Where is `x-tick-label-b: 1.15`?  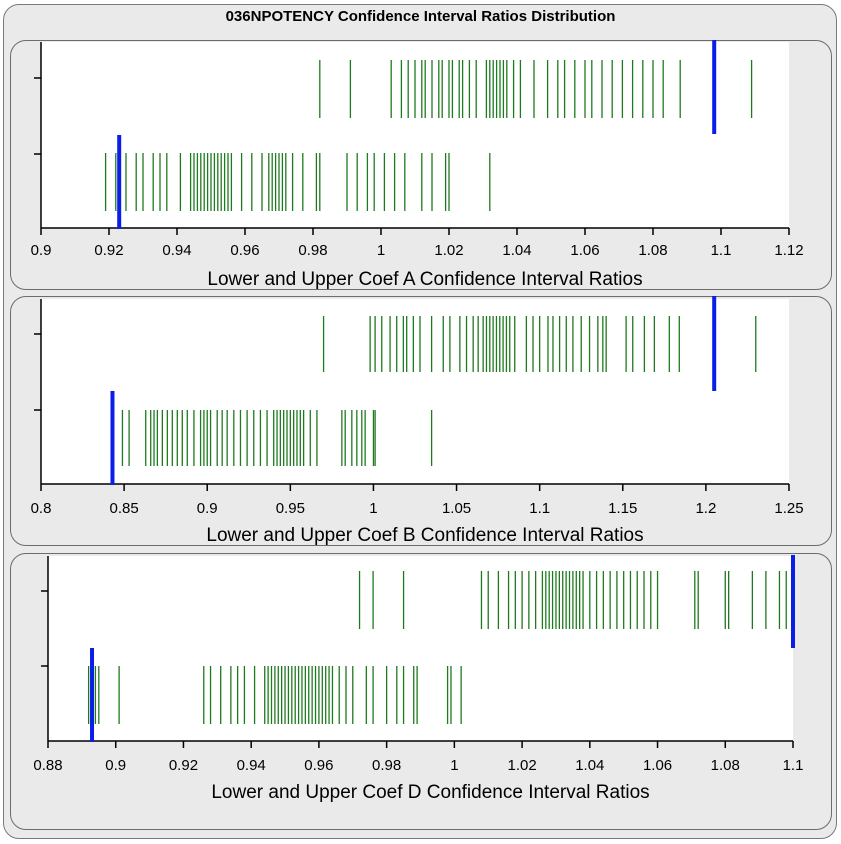 x-tick-label-b: 1.15 is located at coordinates (622, 508).